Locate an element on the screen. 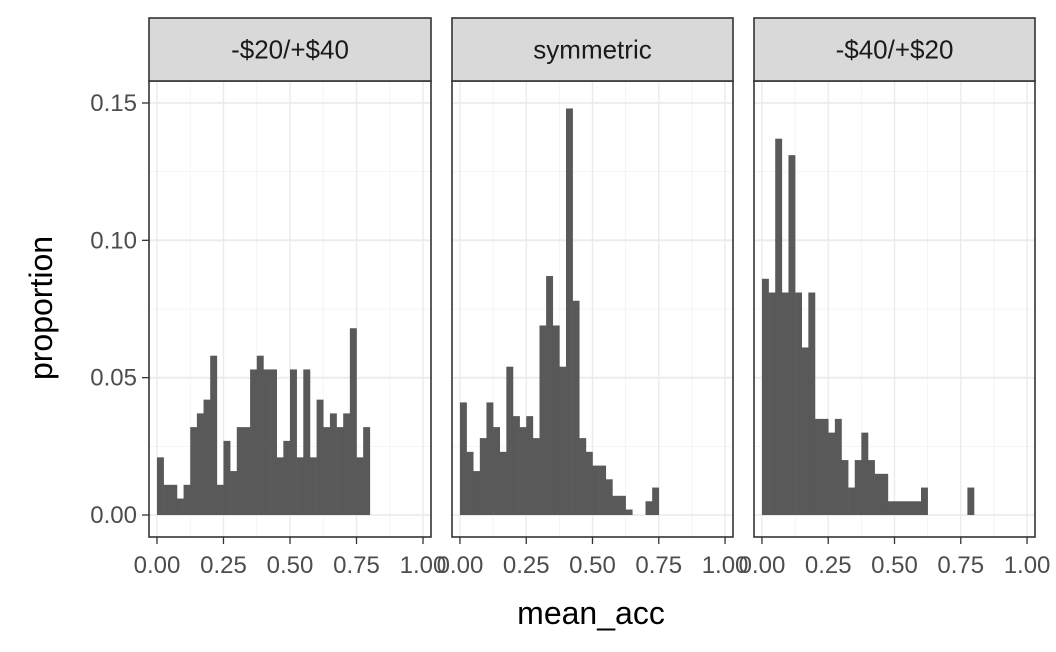  y-tick-label: 0.10 is located at coordinates (113, 240).